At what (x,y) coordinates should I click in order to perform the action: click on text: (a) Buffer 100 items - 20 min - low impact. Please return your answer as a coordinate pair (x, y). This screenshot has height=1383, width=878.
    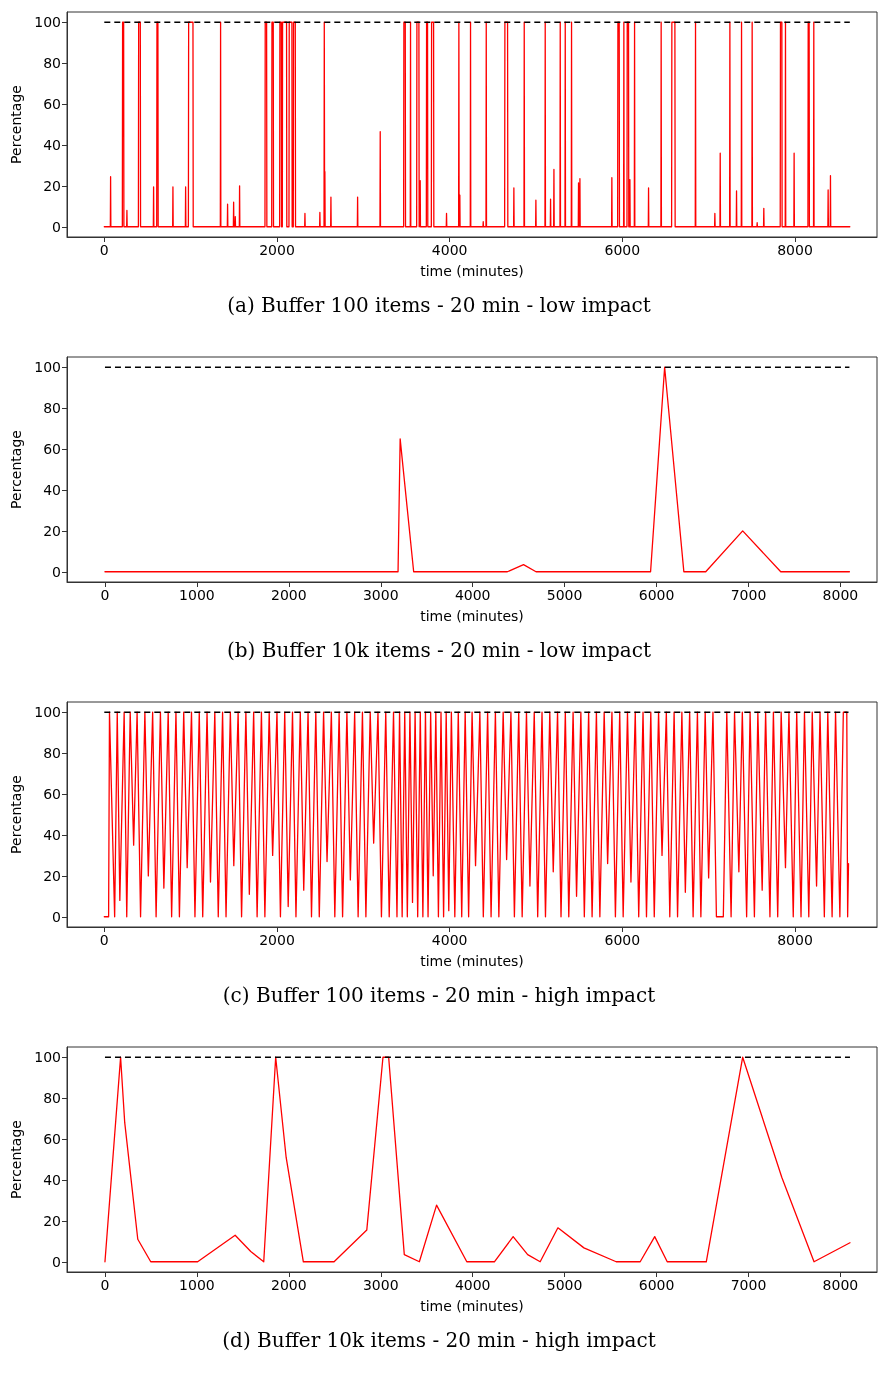
    Looking at the image, I should click on (439, 305).